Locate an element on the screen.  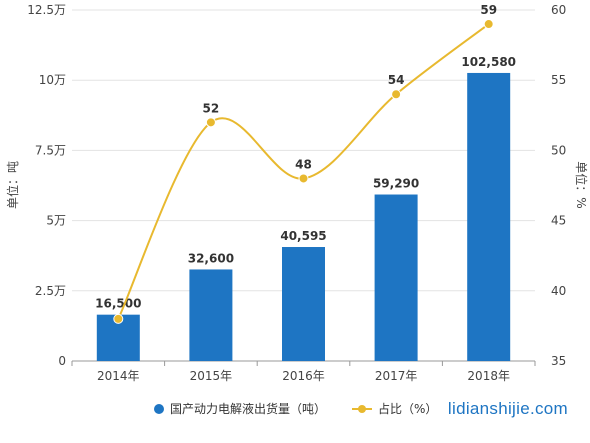
y-right-tick-label: 50 is located at coordinates (558, 150).